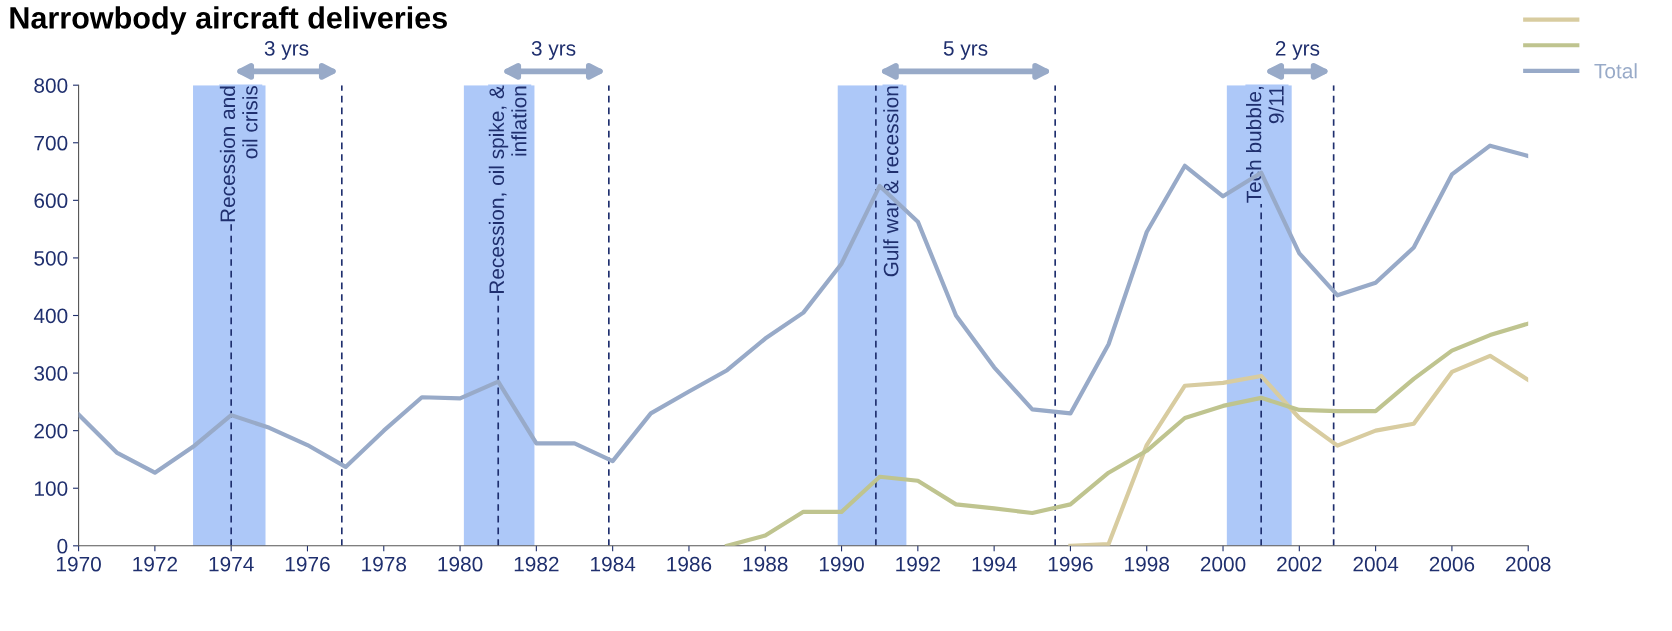  What do you see at coordinates (1298, 449) in the screenshot?
I see `line-series` at bounding box center [1298, 449].